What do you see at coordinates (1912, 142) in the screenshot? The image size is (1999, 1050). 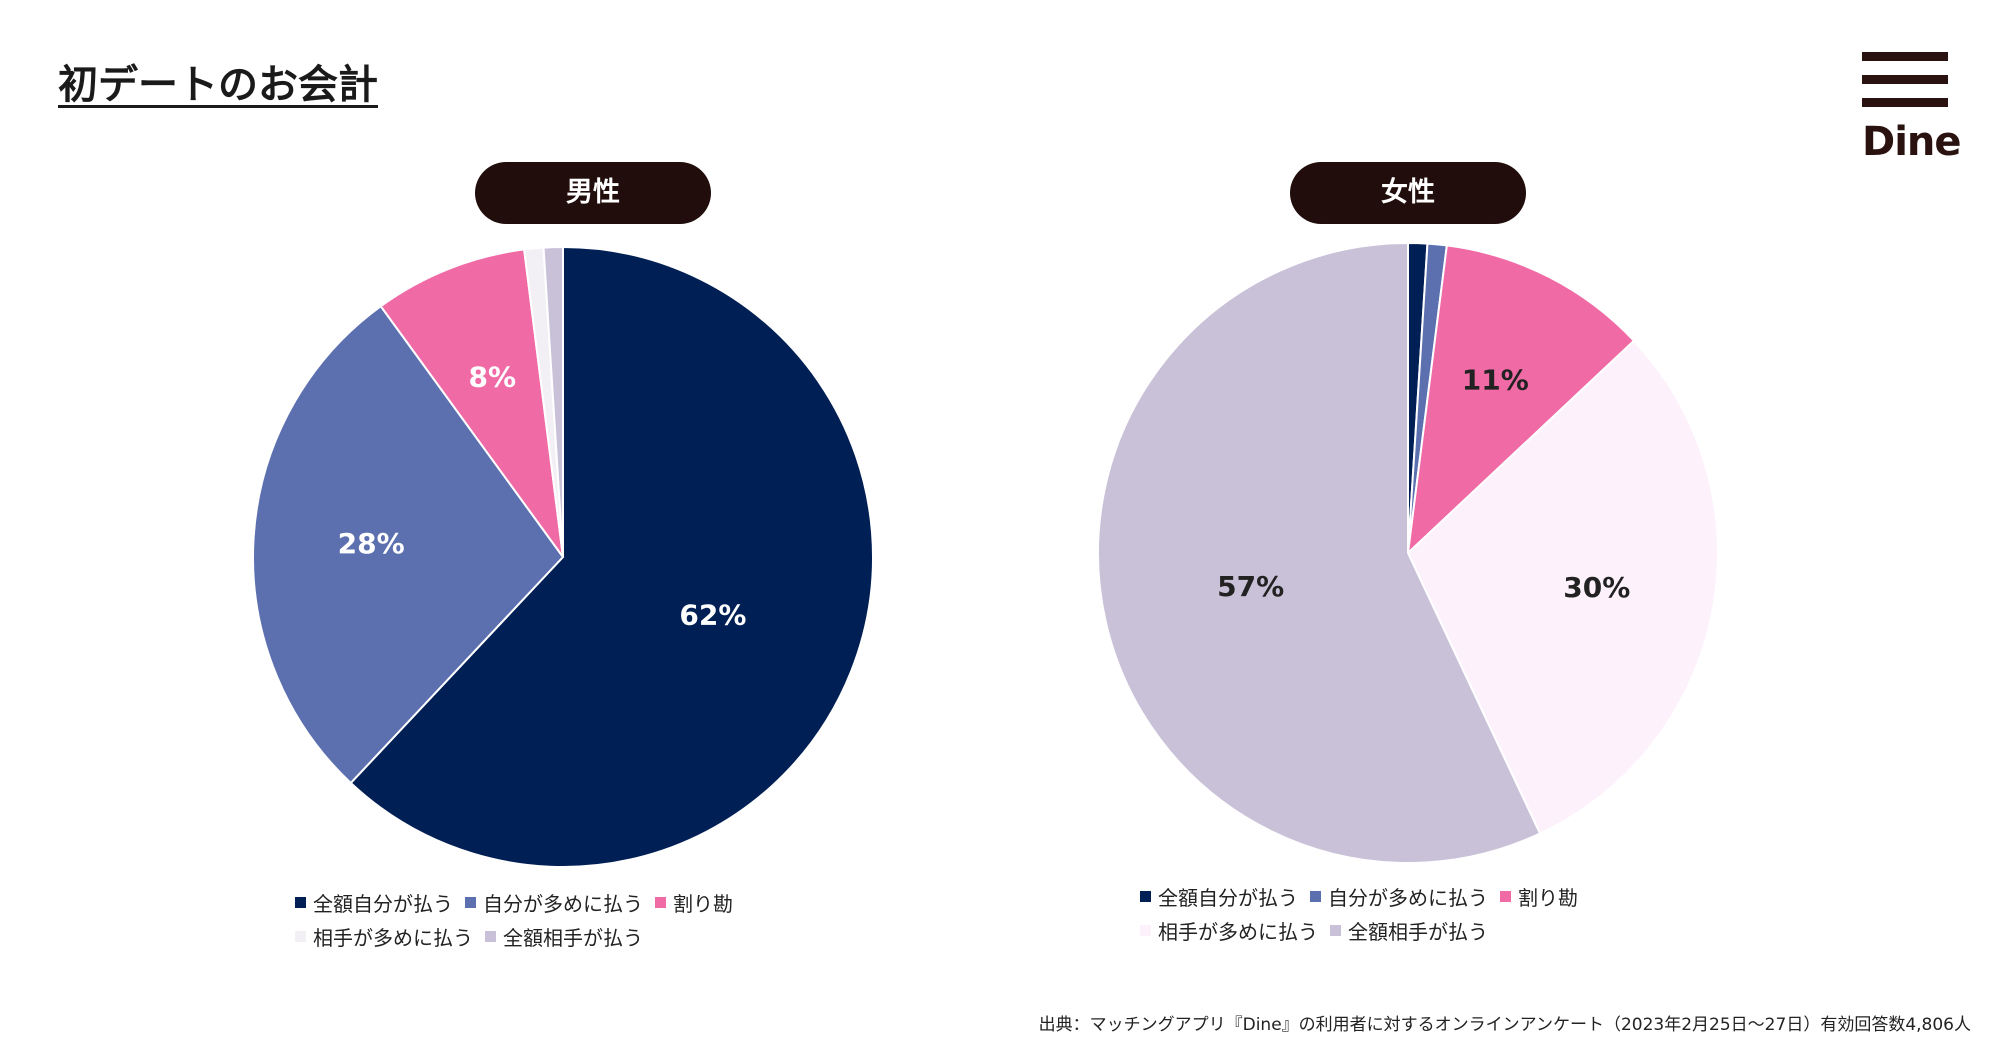 I see `logo-text: Dine` at bounding box center [1912, 142].